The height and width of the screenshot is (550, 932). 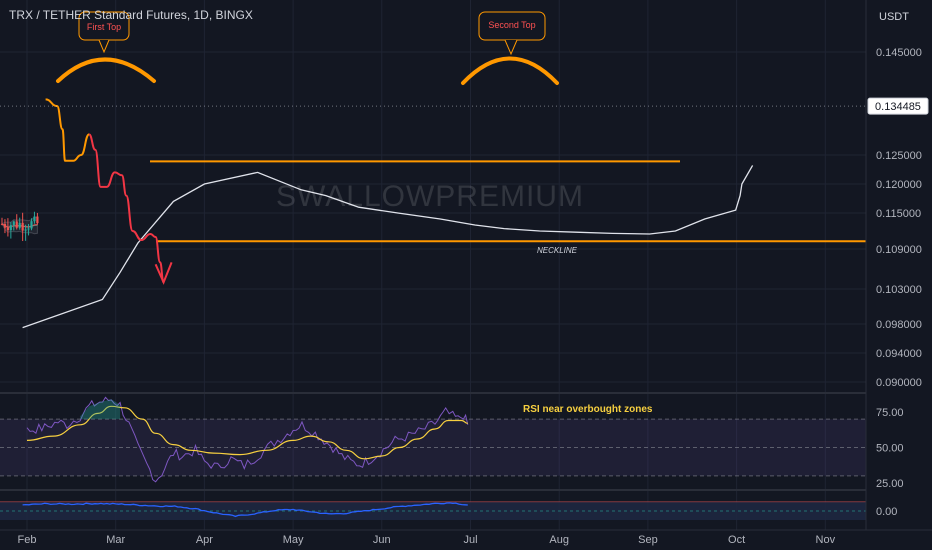 What do you see at coordinates (736, 540) in the screenshot?
I see `time-tick-label: Oct` at bounding box center [736, 540].